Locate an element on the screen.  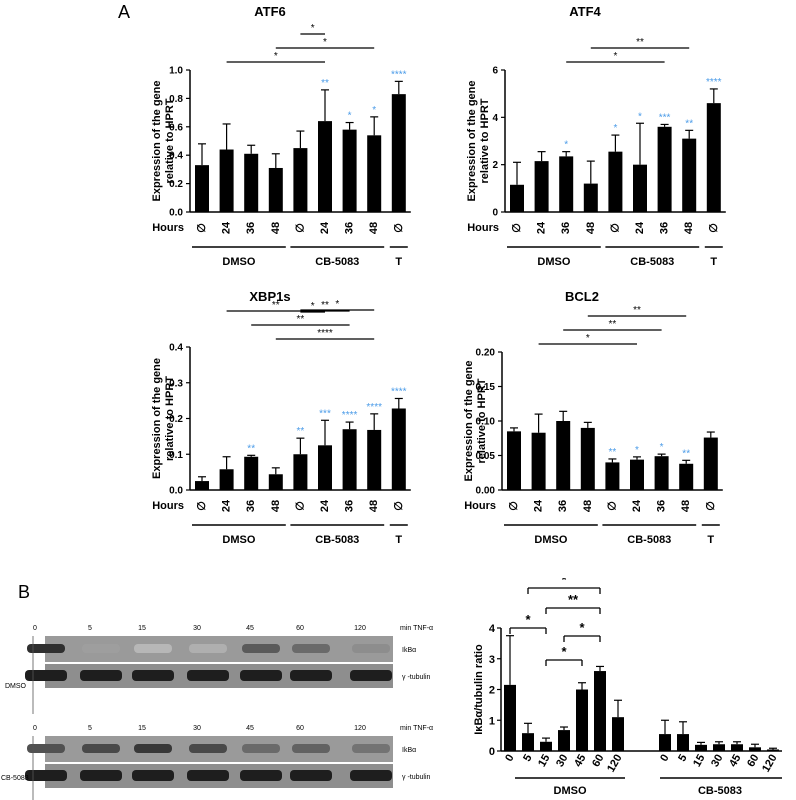
group-label-t: T is located at coordinates (710, 540).